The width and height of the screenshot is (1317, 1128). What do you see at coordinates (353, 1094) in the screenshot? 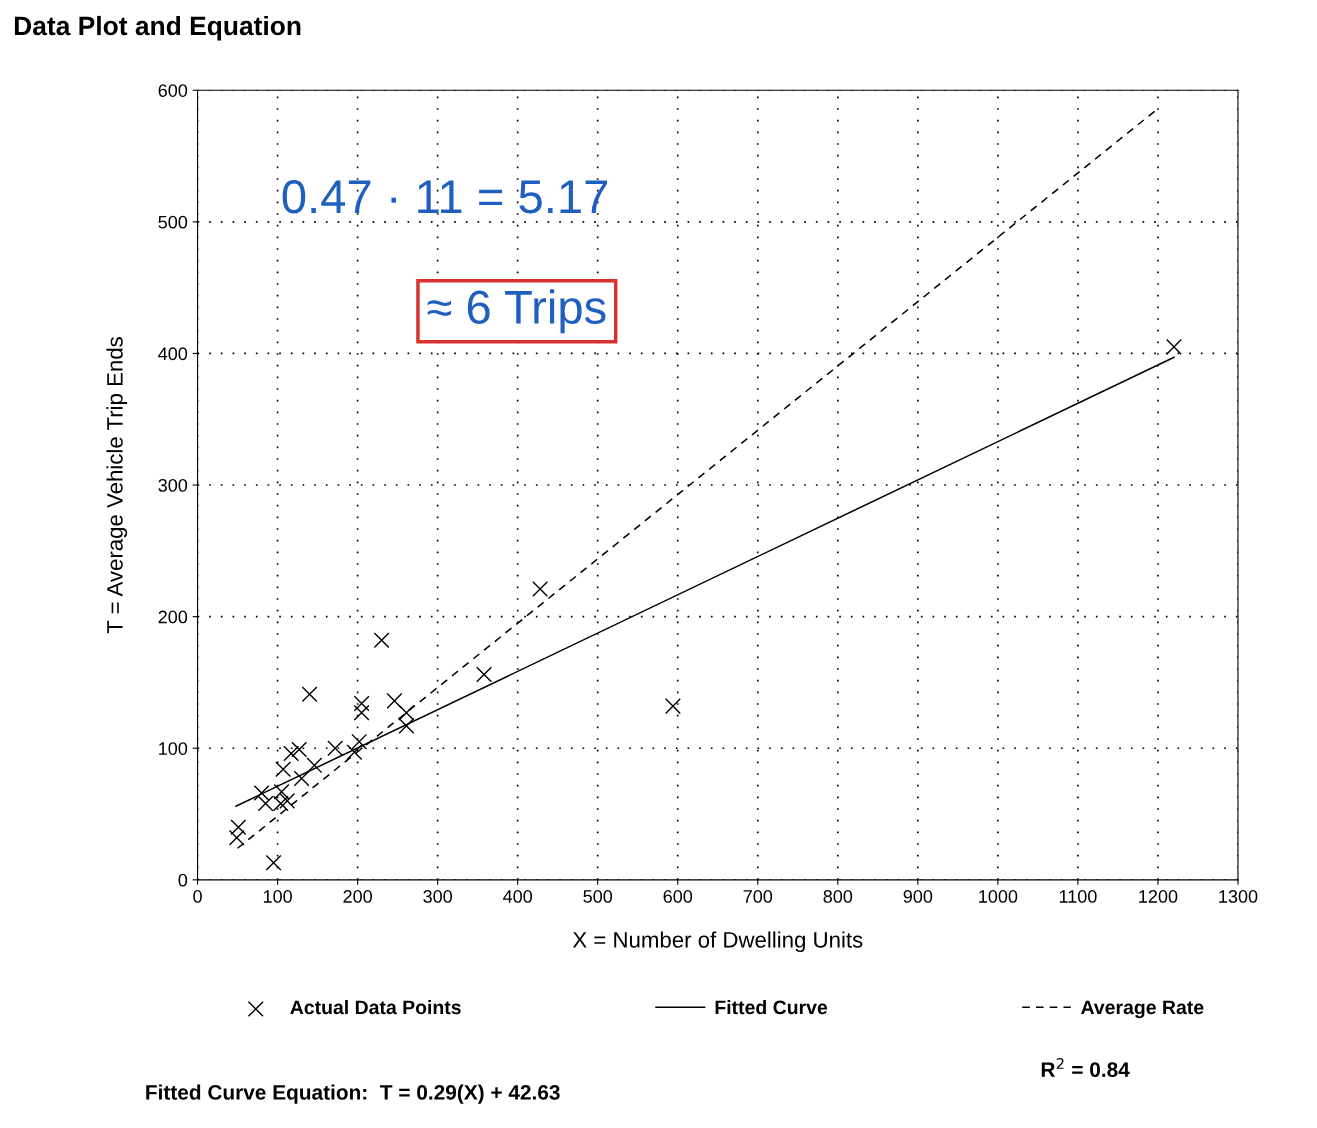
I see `text: Fitted Curve Equation: T = 0.29(X) + 42.63` at bounding box center [353, 1094].